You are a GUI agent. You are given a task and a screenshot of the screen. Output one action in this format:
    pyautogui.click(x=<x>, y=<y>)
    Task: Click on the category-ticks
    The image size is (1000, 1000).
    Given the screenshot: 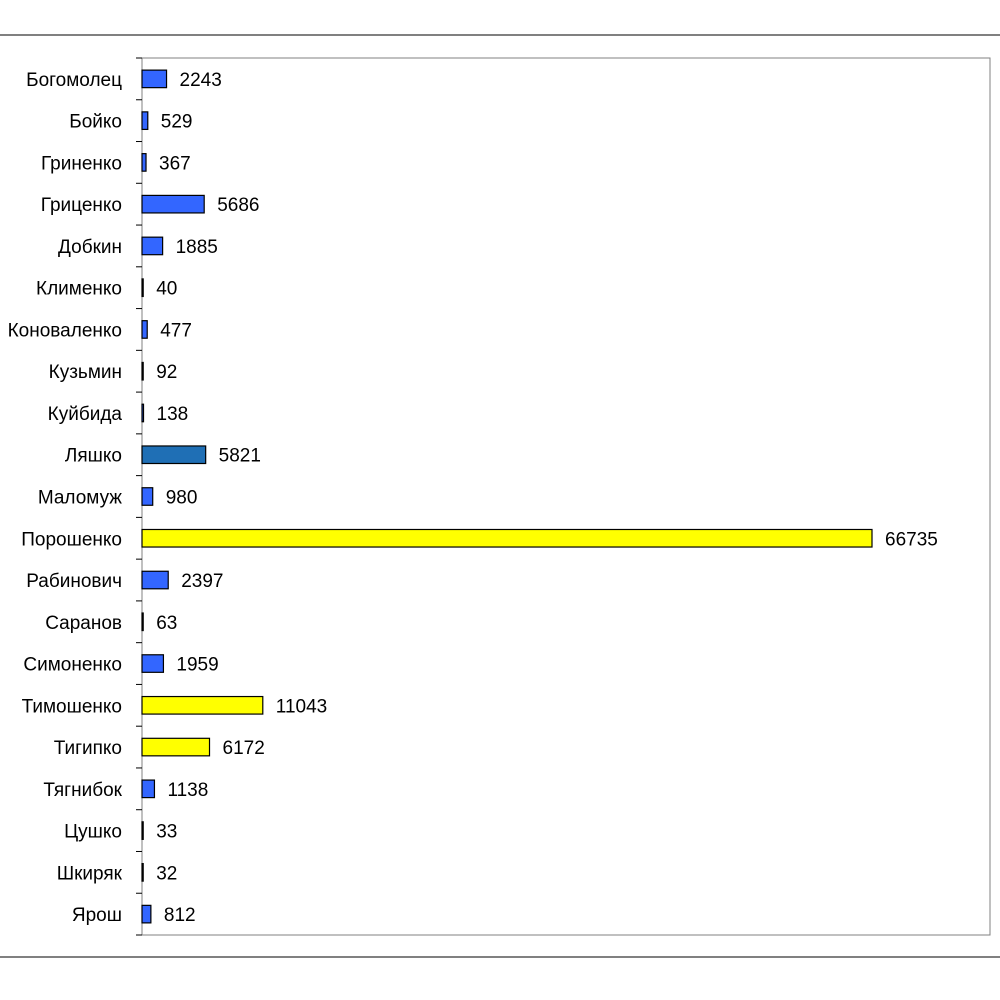 What is the action you would take?
    pyautogui.click(x=139, y=496)
    